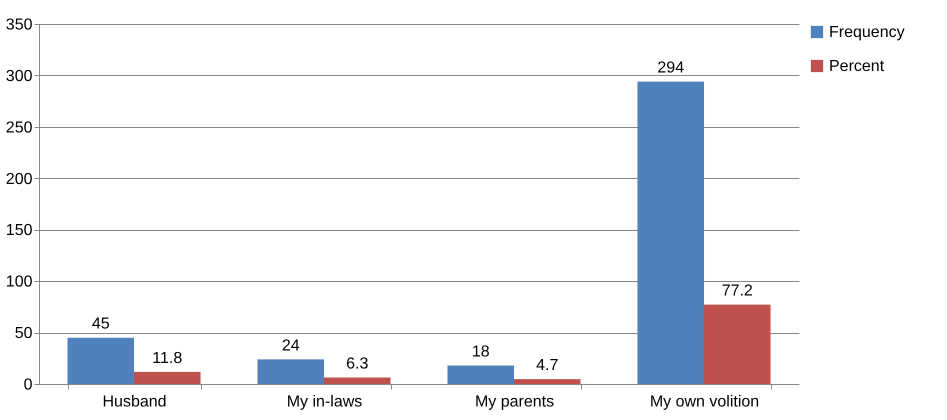 The height and width of the screenshot is (420, 947). Describe the element at coordinates (670, 68) in the screenshot. I see `data-label: 294` at that location.